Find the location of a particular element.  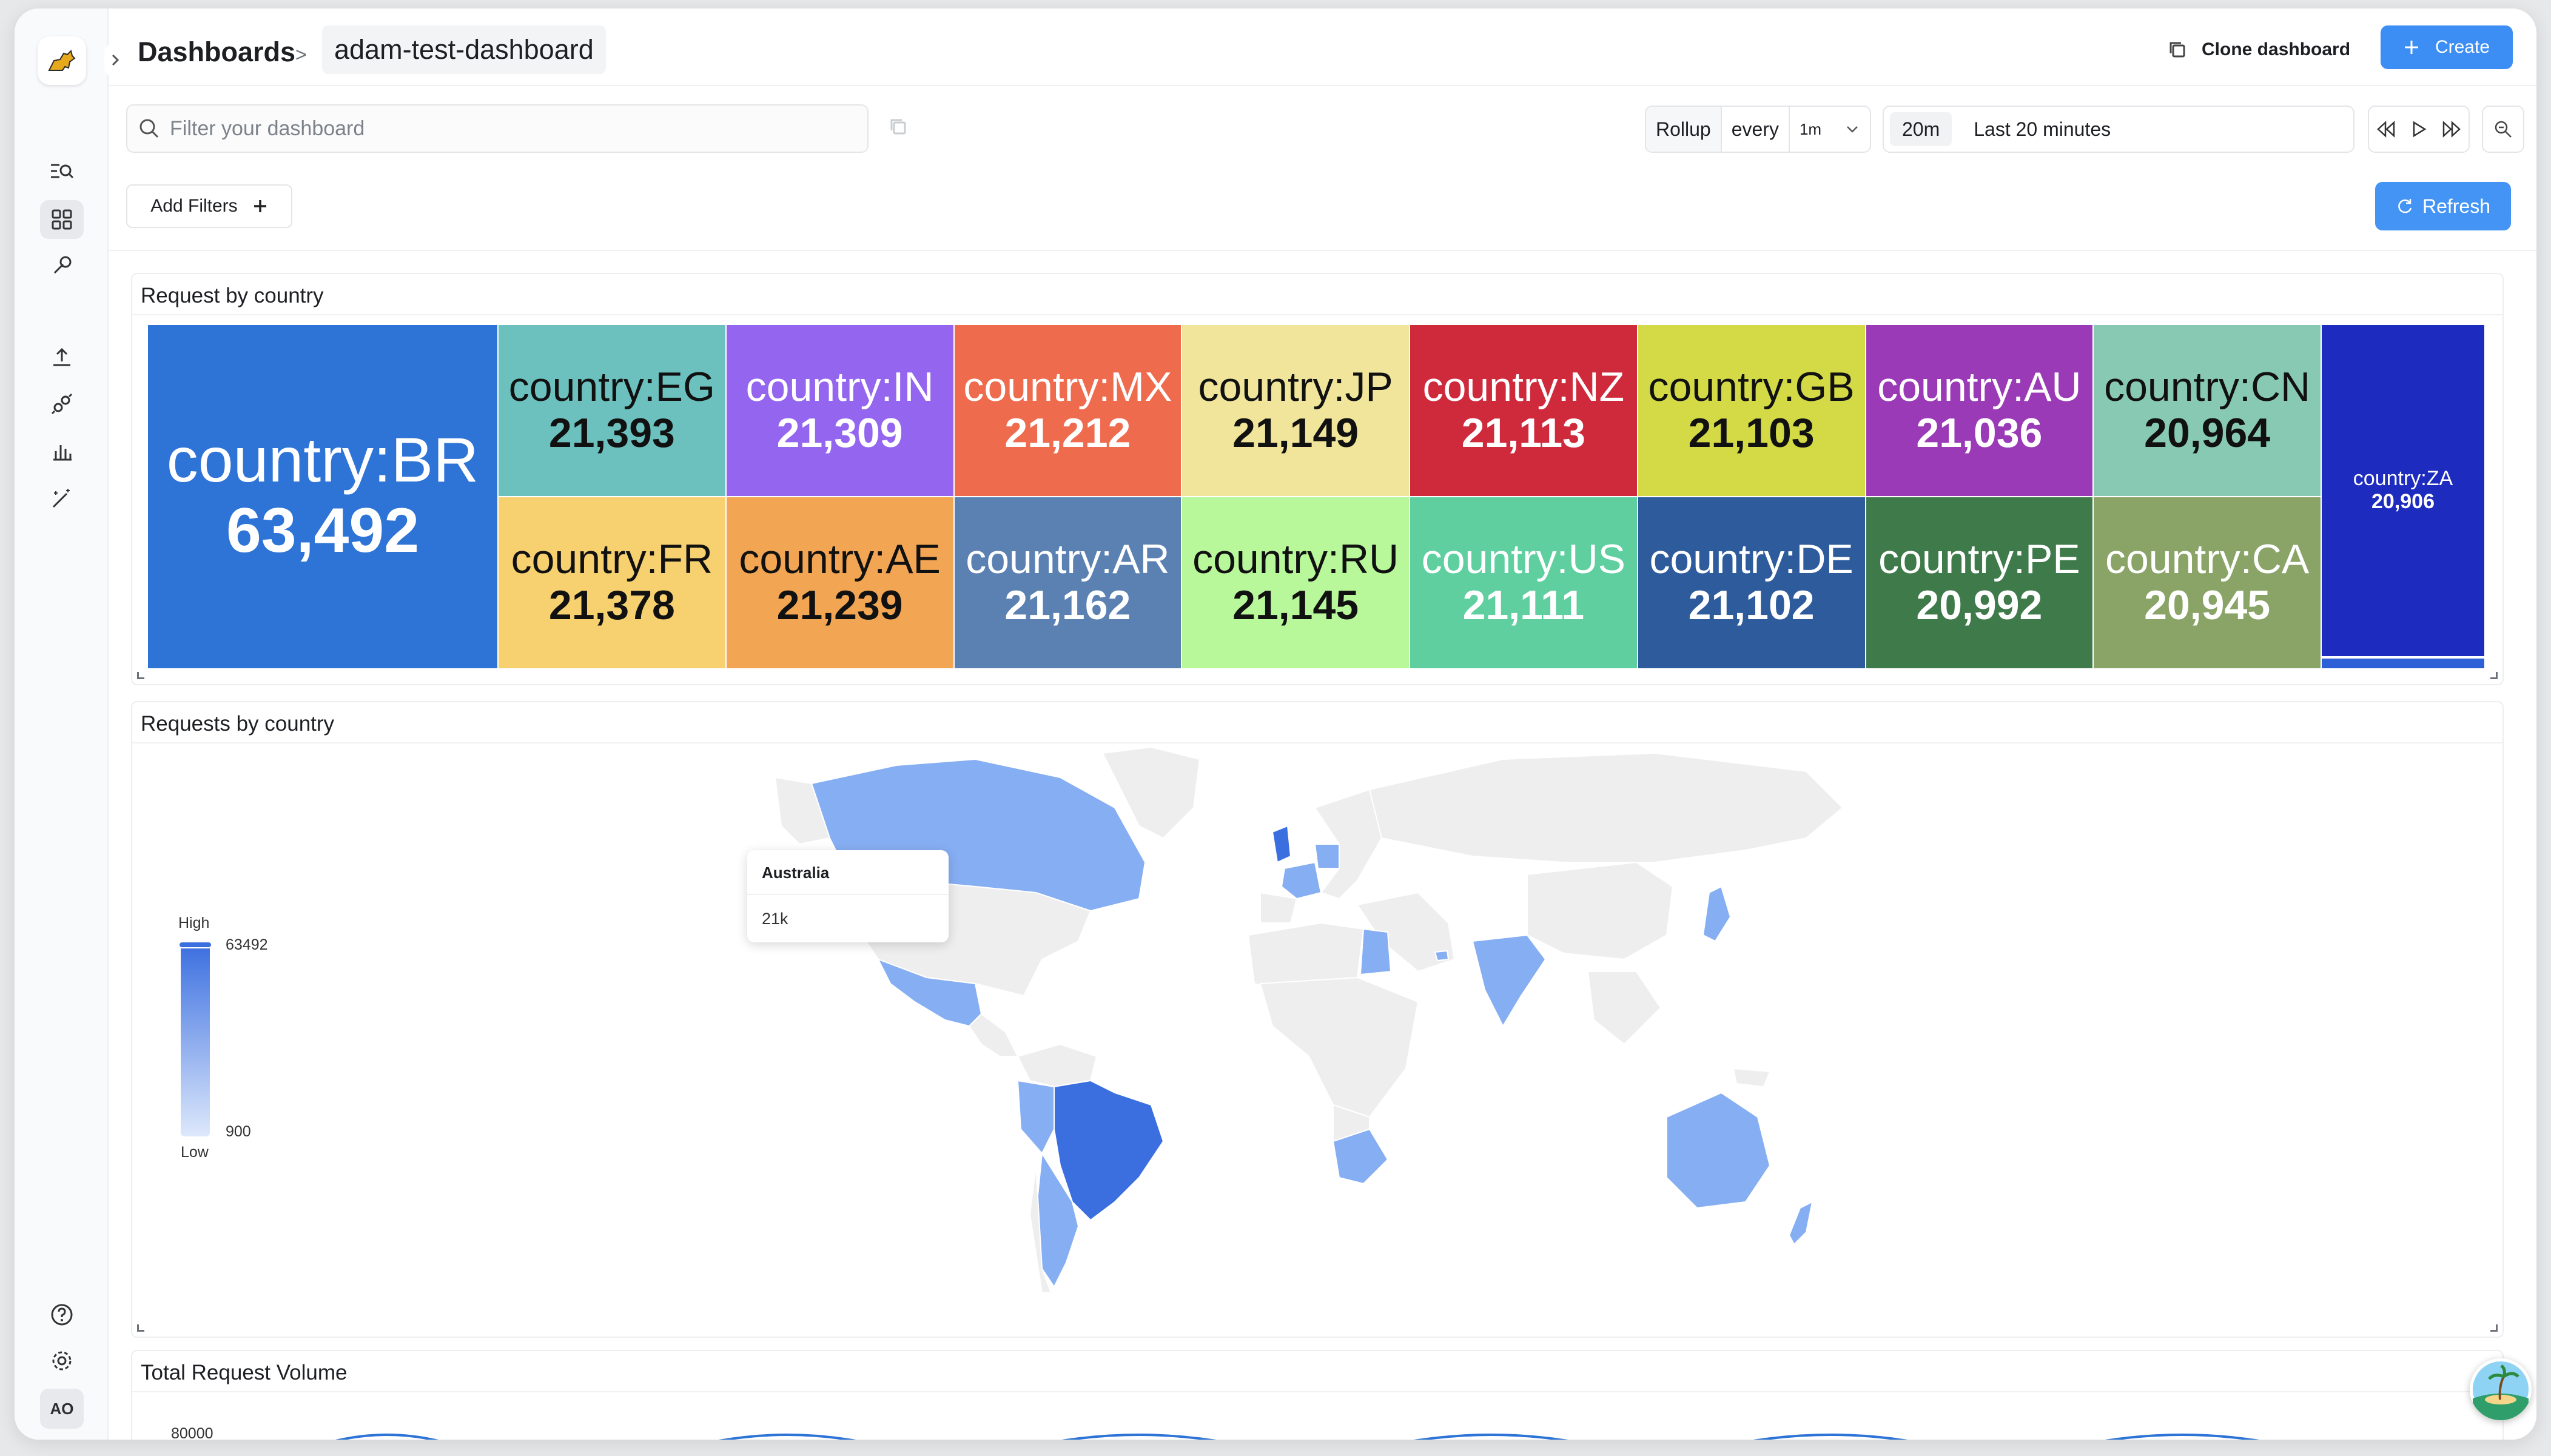

map-region-chile is located at coordinates (1041, 1229).